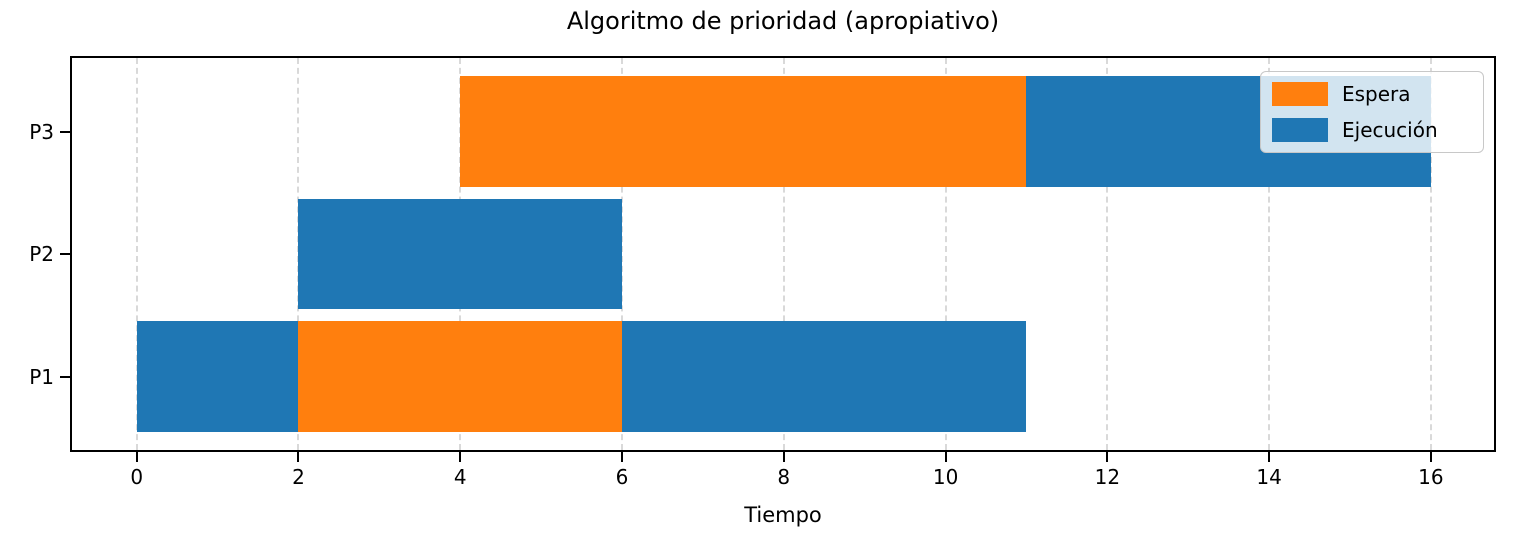  What do you see at coordinates (460, 477) in the screenshot?
I see `x-tick-label: 4` at bounding box center [460, 477].